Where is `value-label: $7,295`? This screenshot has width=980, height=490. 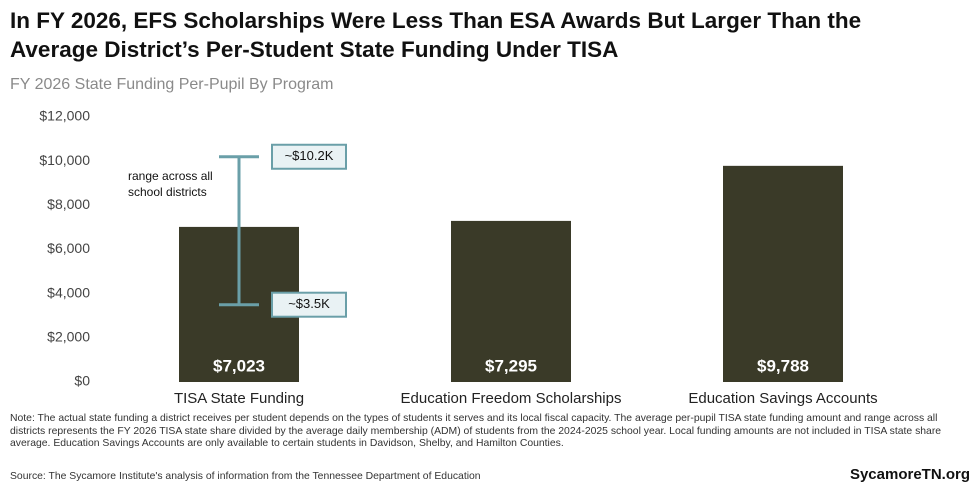 value-label: $7,295 is located at coordinates (511, 365).